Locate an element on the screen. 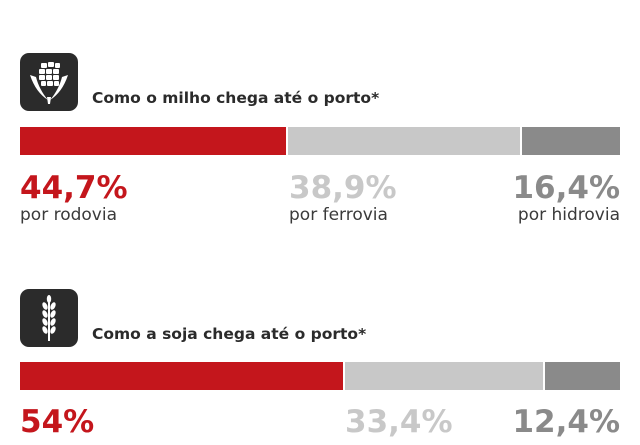 The width and height of the screenshot is (640, 445). series-label: por rodovia is located at coordinates (68, 215).